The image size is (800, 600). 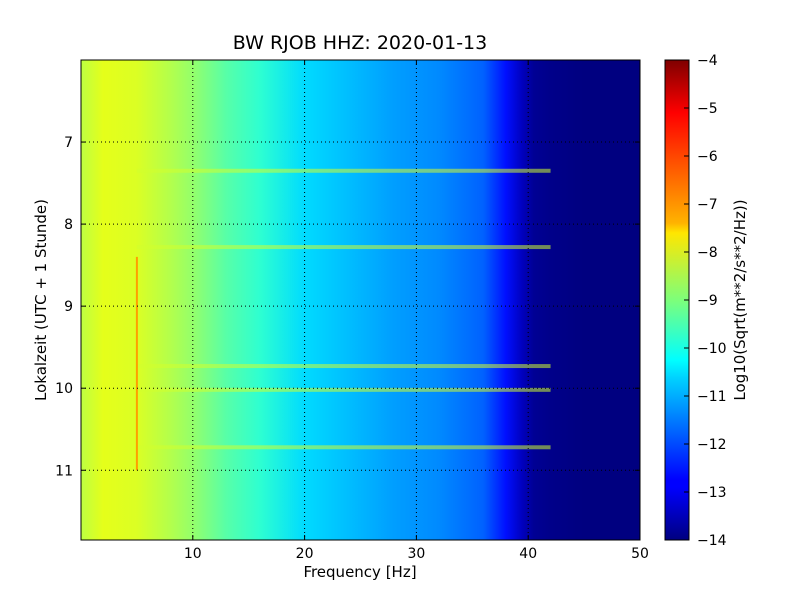 What do you see at coordinates (41, 300) in the screenshot?
I see `y-axis-label: Lokalzeit (UTC + 1 Stunde)` at bounding box center [41, 300].